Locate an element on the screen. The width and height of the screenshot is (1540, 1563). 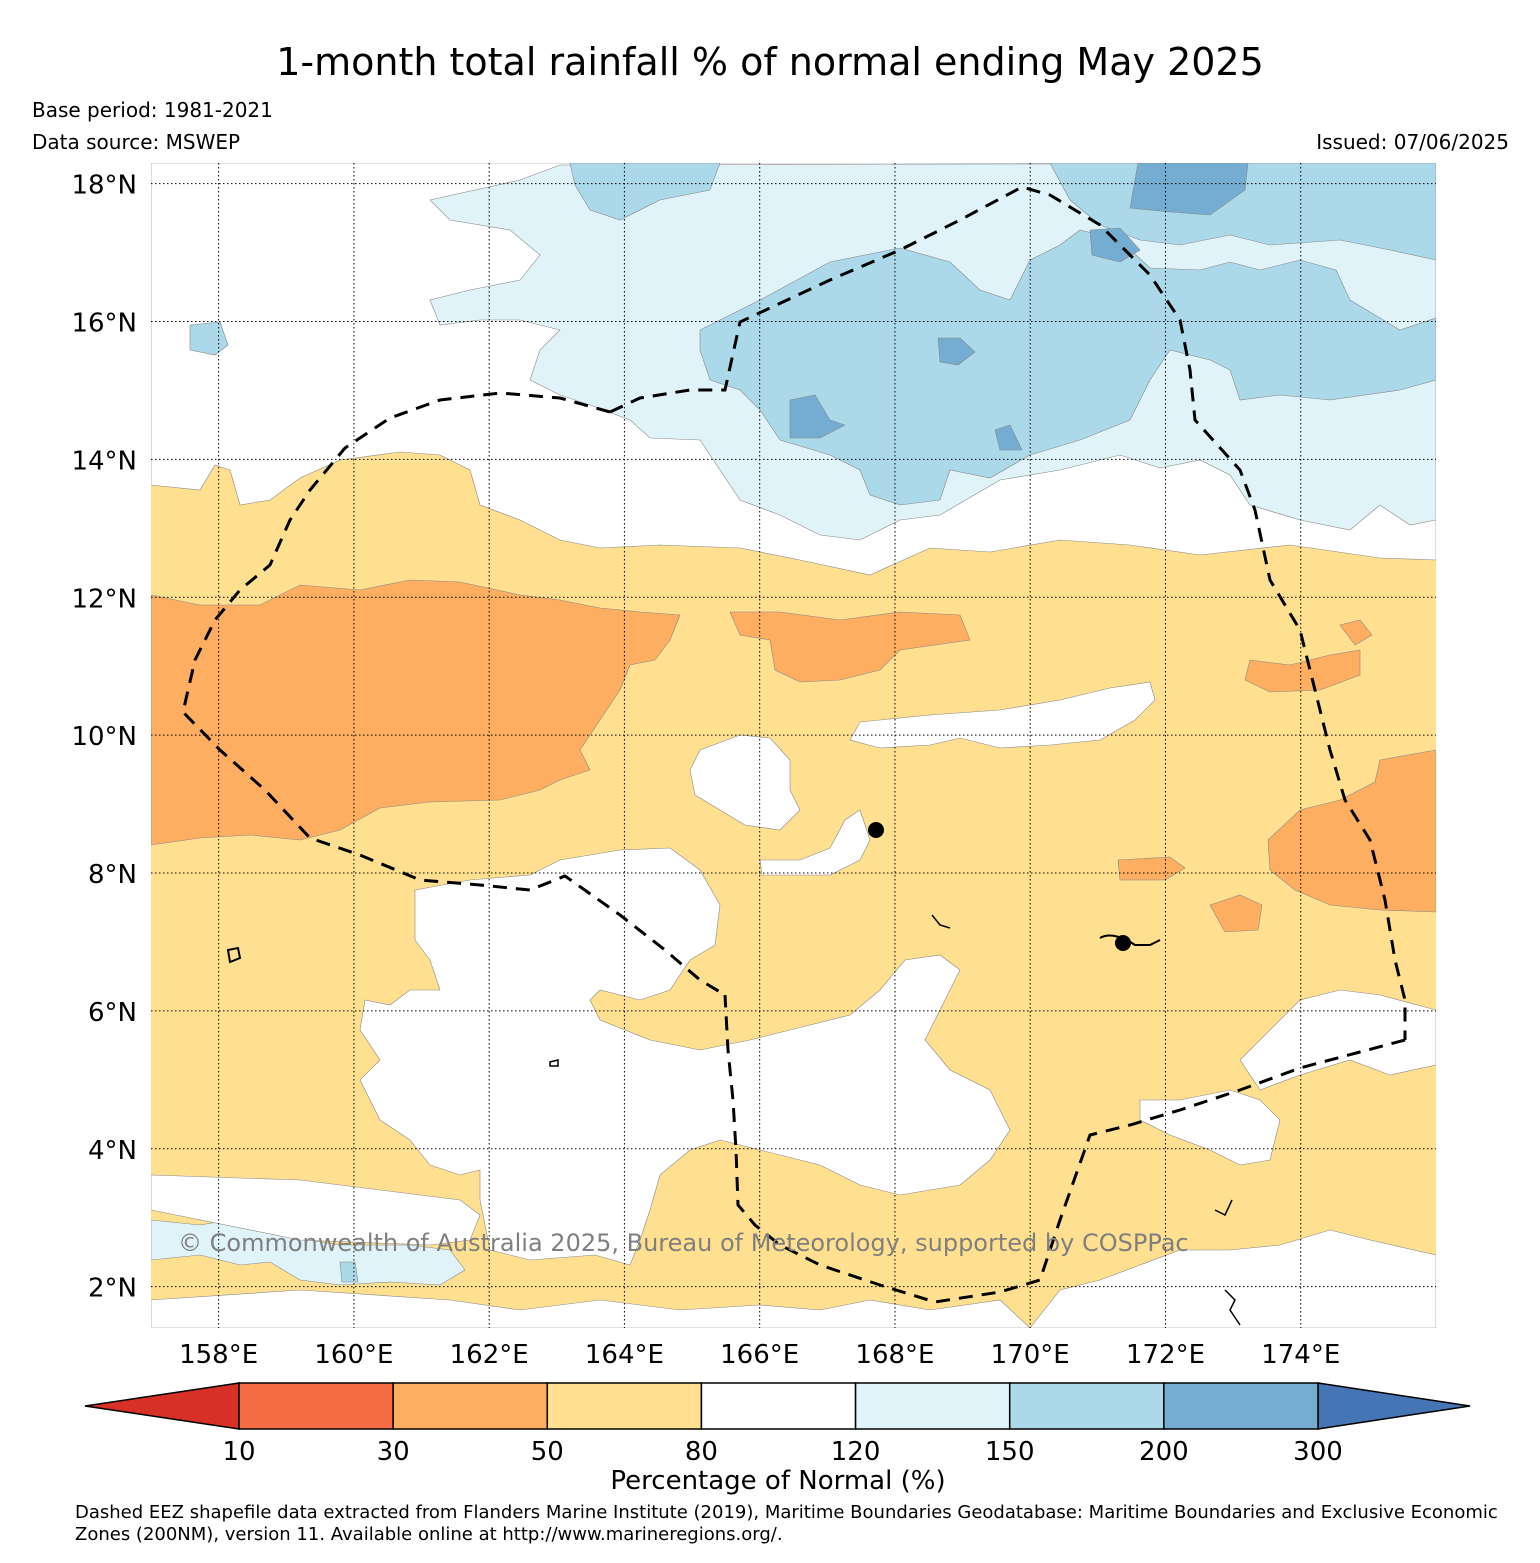
colorbar-tick-label: 300 is located at coordinates (1318, 1452).